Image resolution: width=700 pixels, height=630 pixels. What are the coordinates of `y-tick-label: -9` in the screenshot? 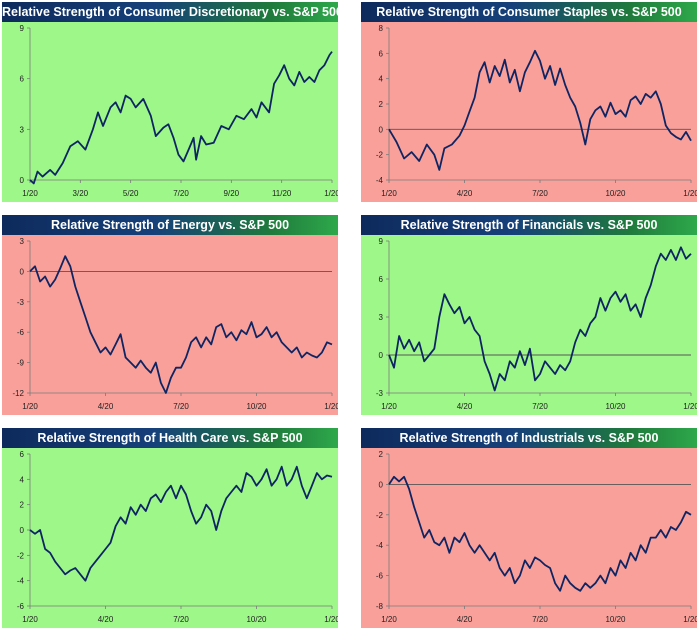 It's located at (21, 363).